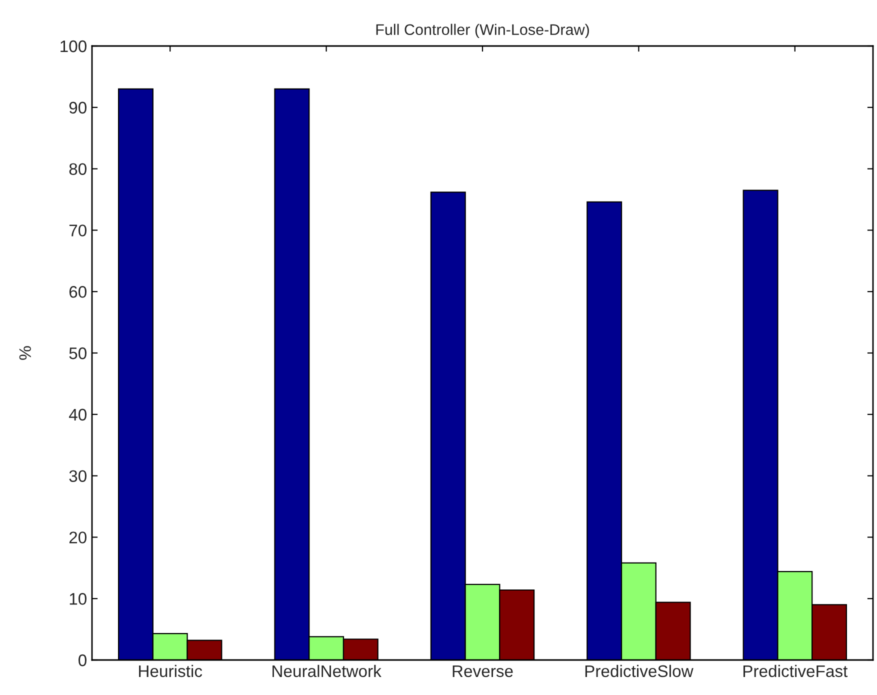  I want to click on x-tick-label: Reverse, so click(482, 671).